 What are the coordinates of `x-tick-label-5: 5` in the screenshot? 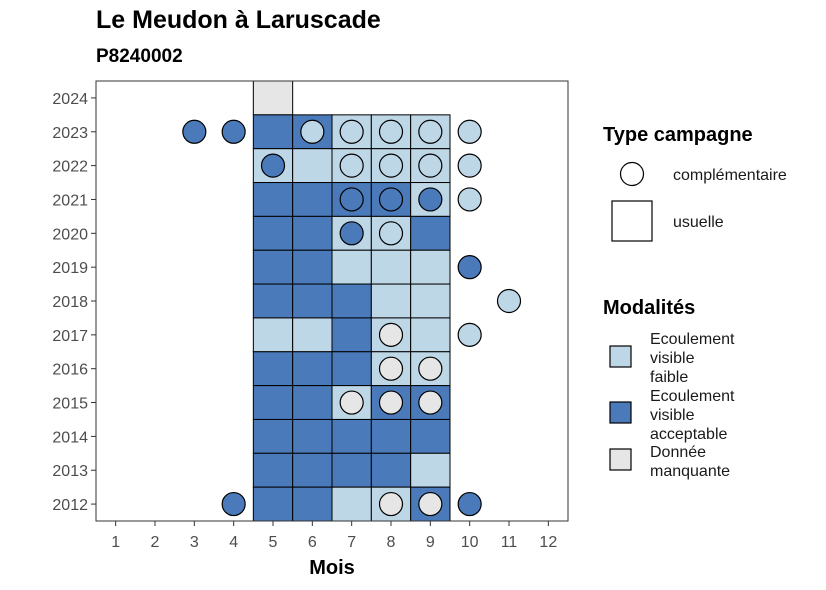 It's located at (273, 542).